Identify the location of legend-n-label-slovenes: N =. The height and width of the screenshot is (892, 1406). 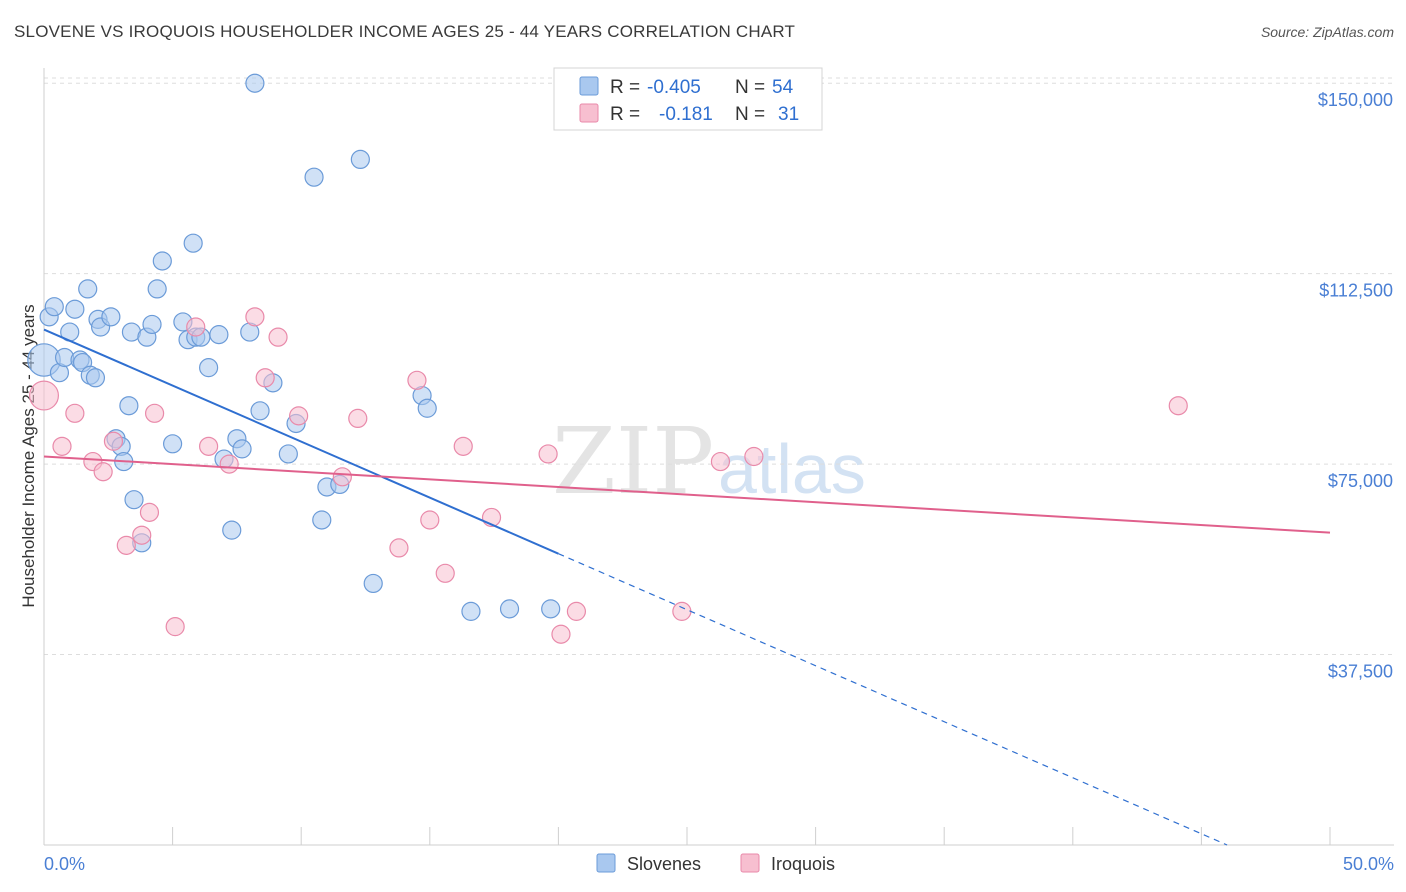
(750, 87).